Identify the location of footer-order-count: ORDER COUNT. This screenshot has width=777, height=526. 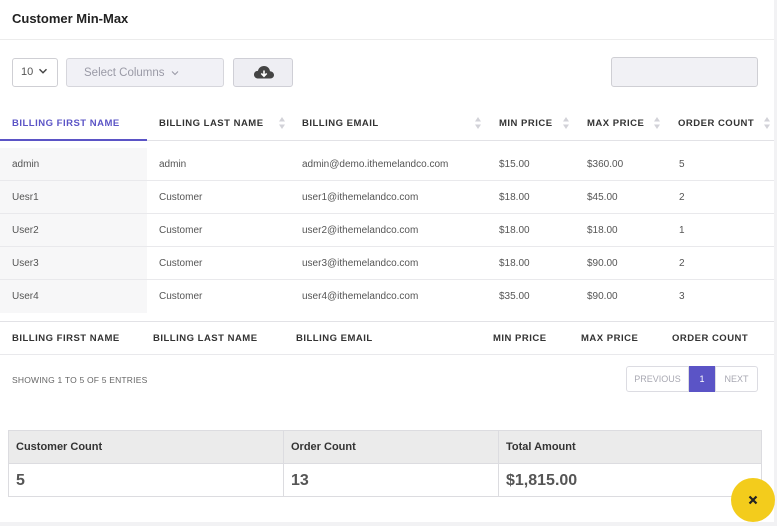
(710, 338).